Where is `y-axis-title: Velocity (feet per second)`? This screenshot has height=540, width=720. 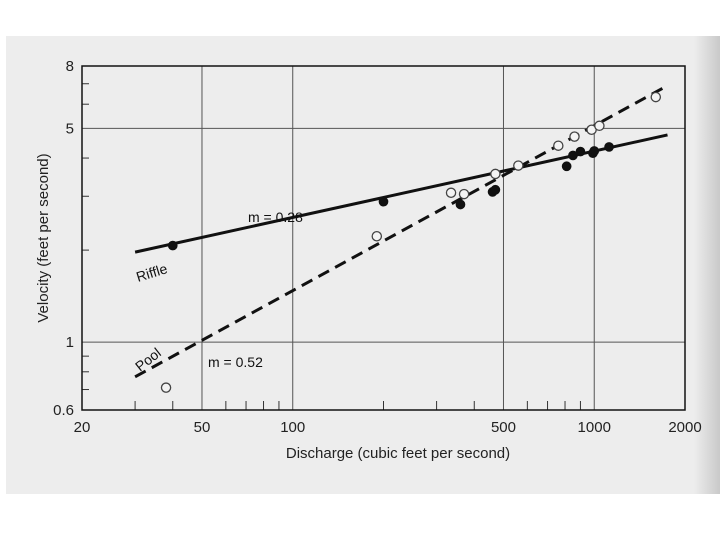 y-axis-title: Velocity (feet per second) is located at coordinates (43, 237).